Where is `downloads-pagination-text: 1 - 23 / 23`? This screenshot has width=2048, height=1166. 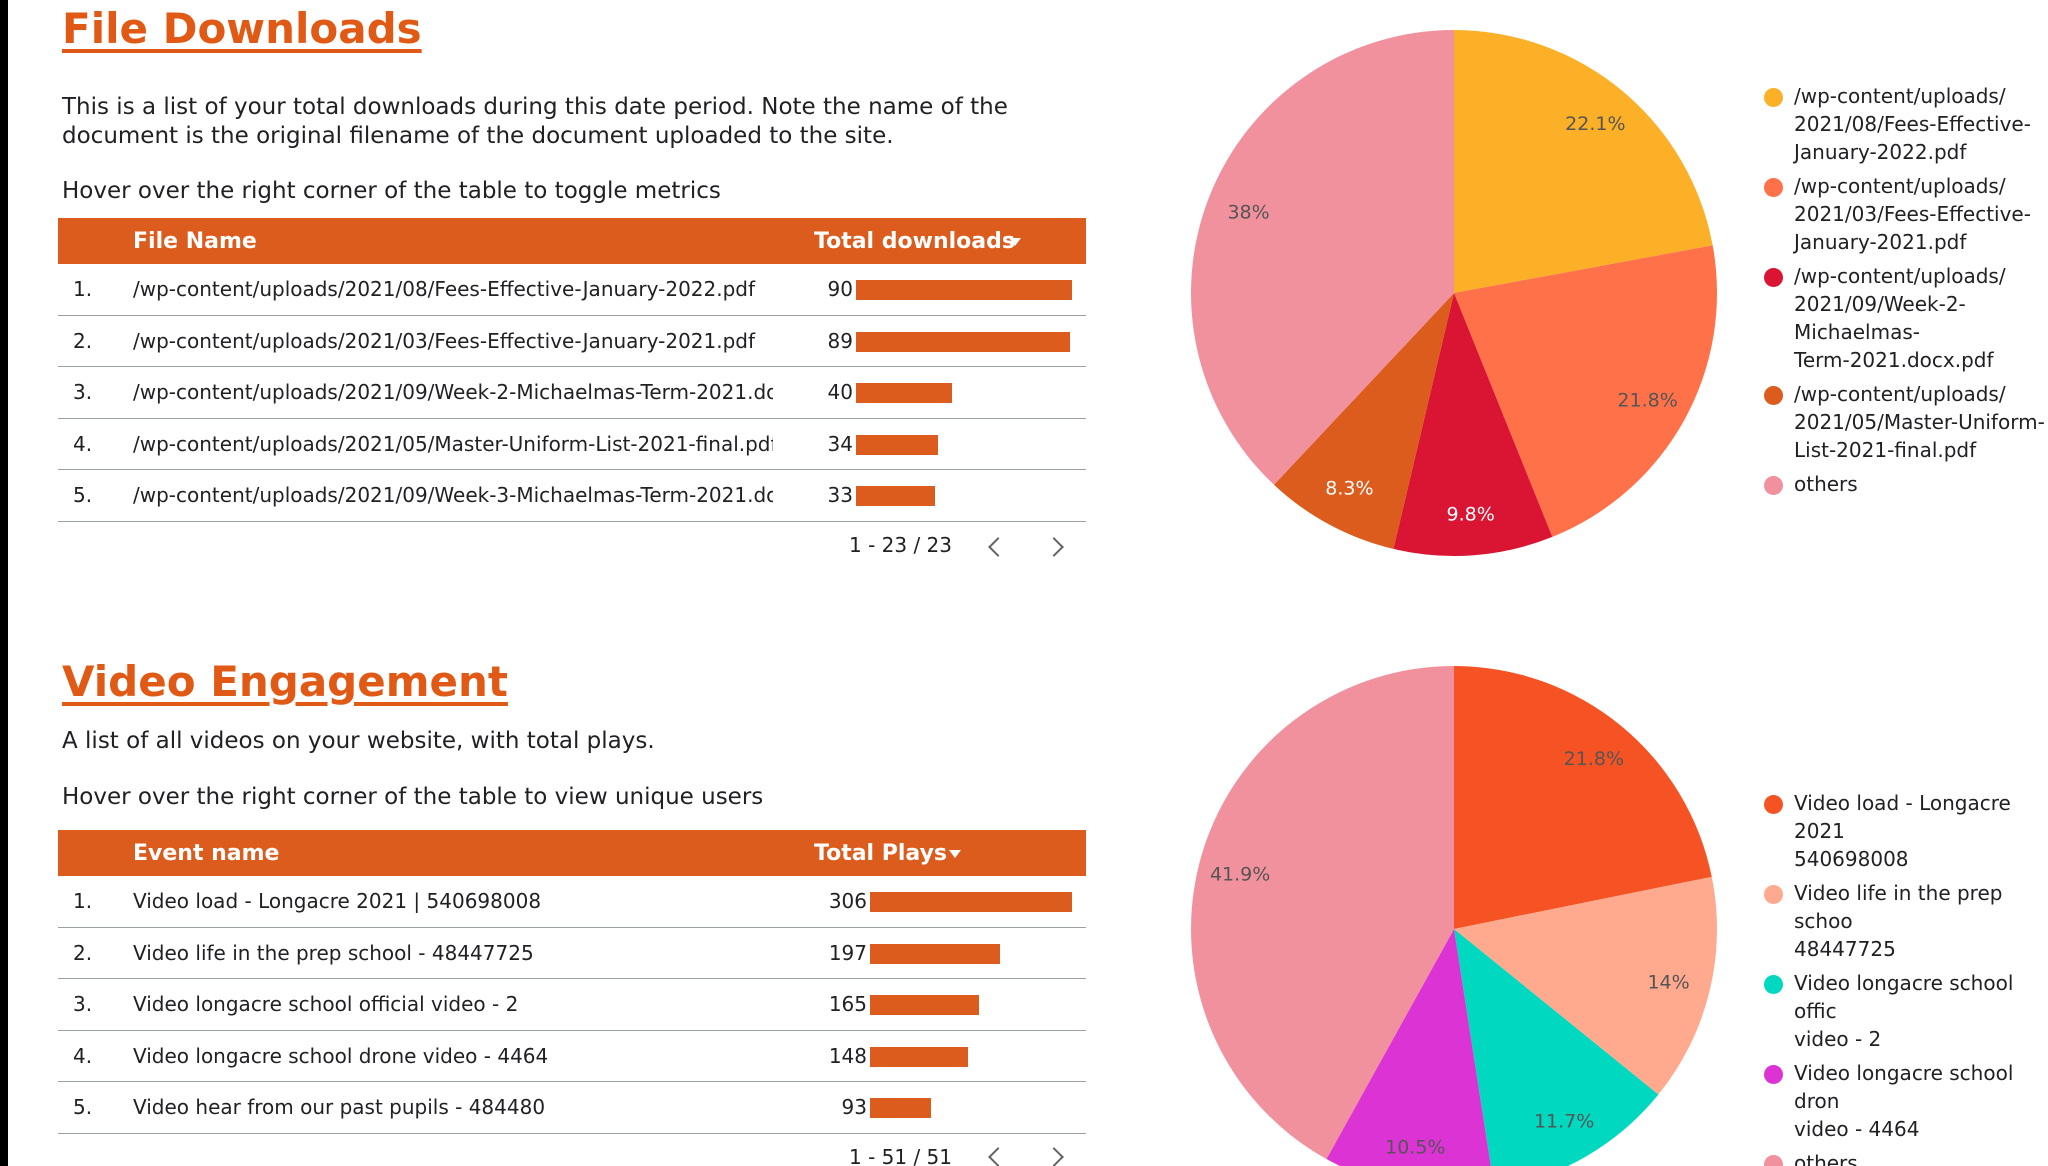
downloads-pagination-text: 1 - 23 / 23 is located at coordinates (901, 545).